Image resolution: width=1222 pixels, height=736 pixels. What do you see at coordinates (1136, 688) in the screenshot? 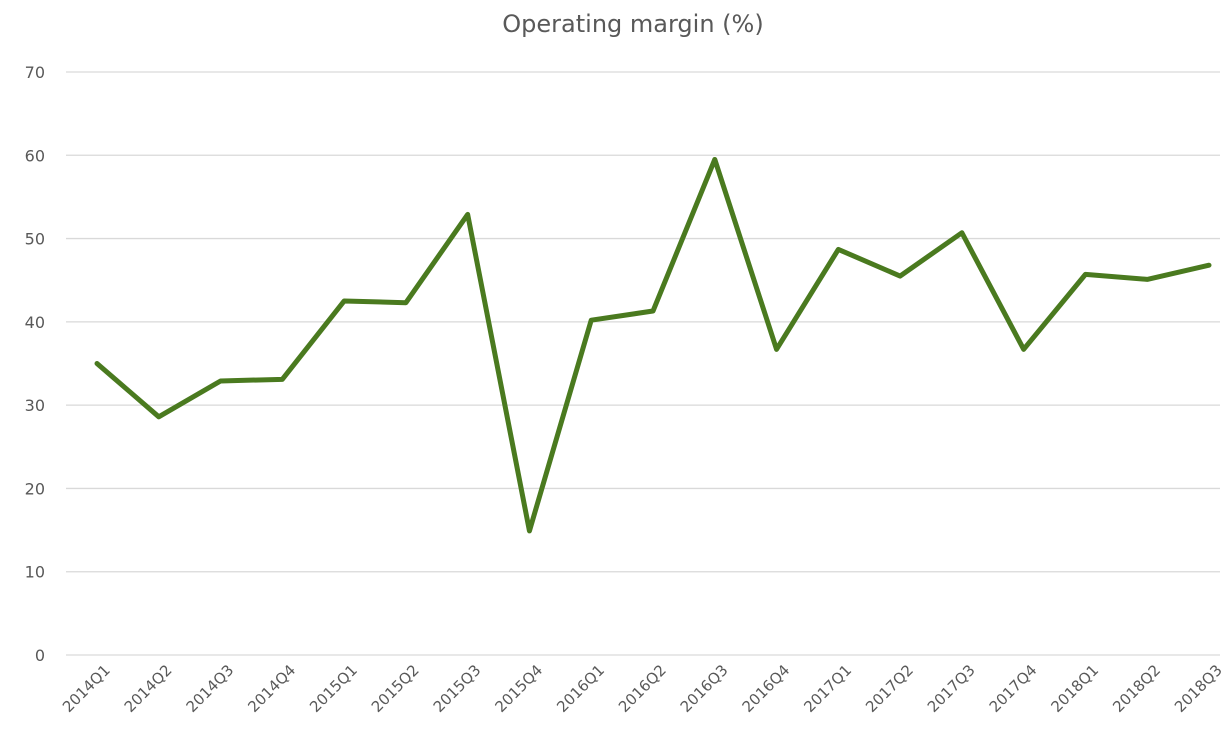
I see `x-tick-label: 2018Q2` at bounding box center [1136, 688].